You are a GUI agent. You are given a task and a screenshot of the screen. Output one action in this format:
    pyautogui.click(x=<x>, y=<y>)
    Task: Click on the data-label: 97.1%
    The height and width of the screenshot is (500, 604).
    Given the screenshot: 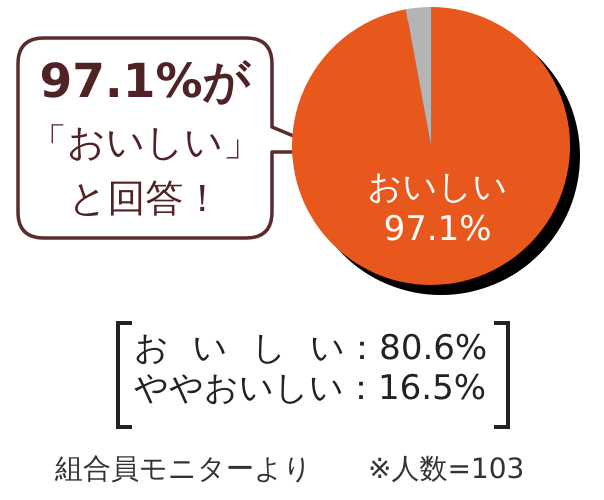 What is the action you would take?
    pyautogui.click(x=438, y=229)
    